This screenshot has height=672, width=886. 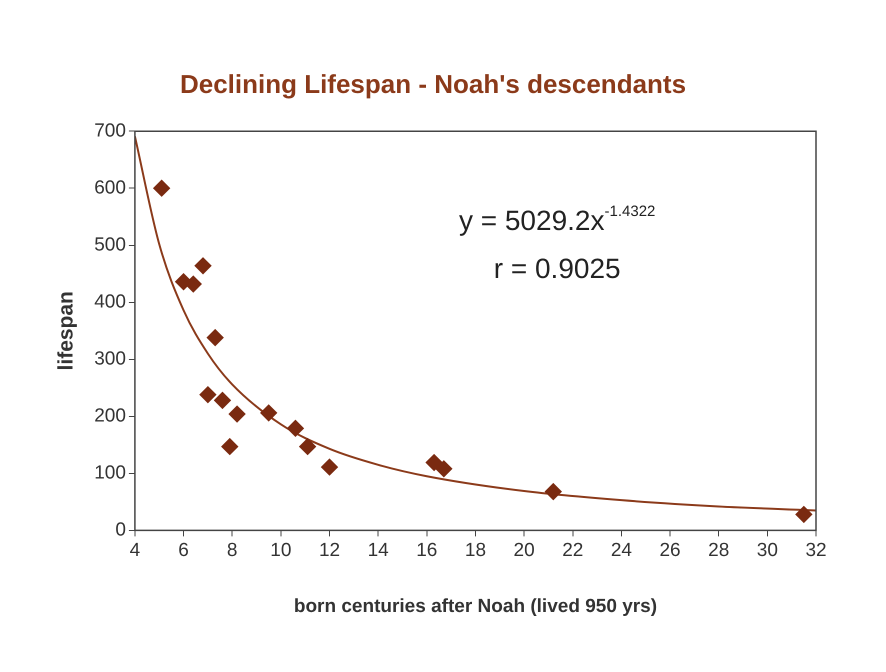 What do you see at coordinates (66, 330) in the screenshot?
I see `y-axis-title: lifespan` at bounding box center [66, 330].